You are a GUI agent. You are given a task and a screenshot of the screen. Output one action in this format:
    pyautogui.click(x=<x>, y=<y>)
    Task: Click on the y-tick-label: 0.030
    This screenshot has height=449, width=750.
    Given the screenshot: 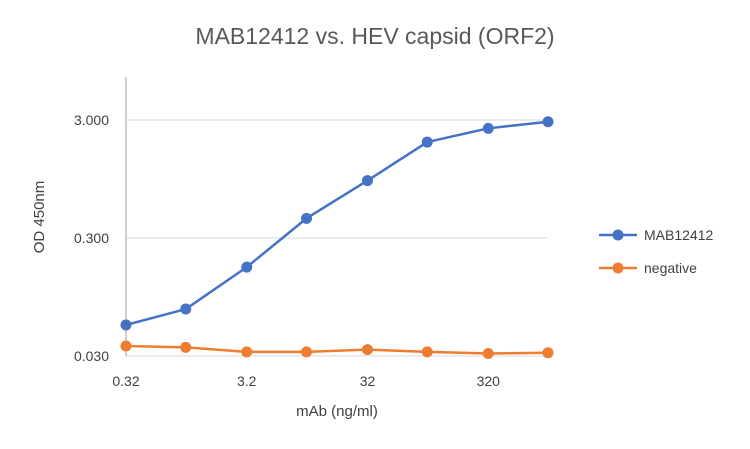 What is the action you would take?
    pyautogui.click(x=91, y=356)
    